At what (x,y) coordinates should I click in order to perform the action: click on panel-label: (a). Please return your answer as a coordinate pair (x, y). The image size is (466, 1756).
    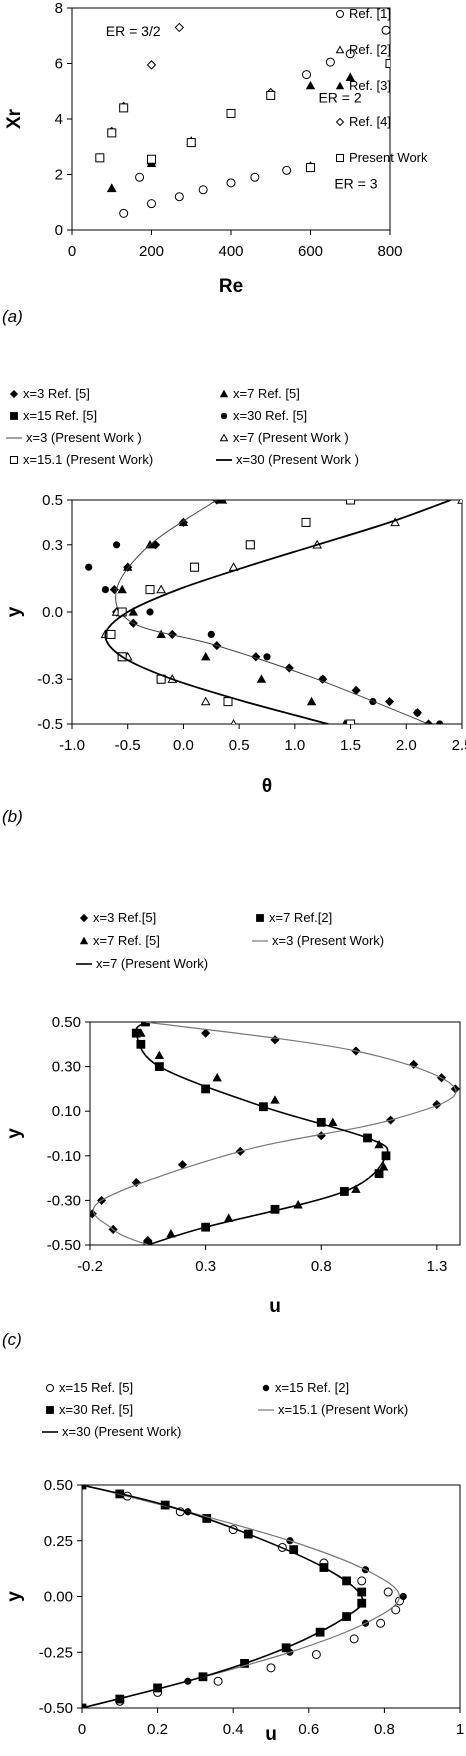
    Looking at the image, I should click on (12, 316).